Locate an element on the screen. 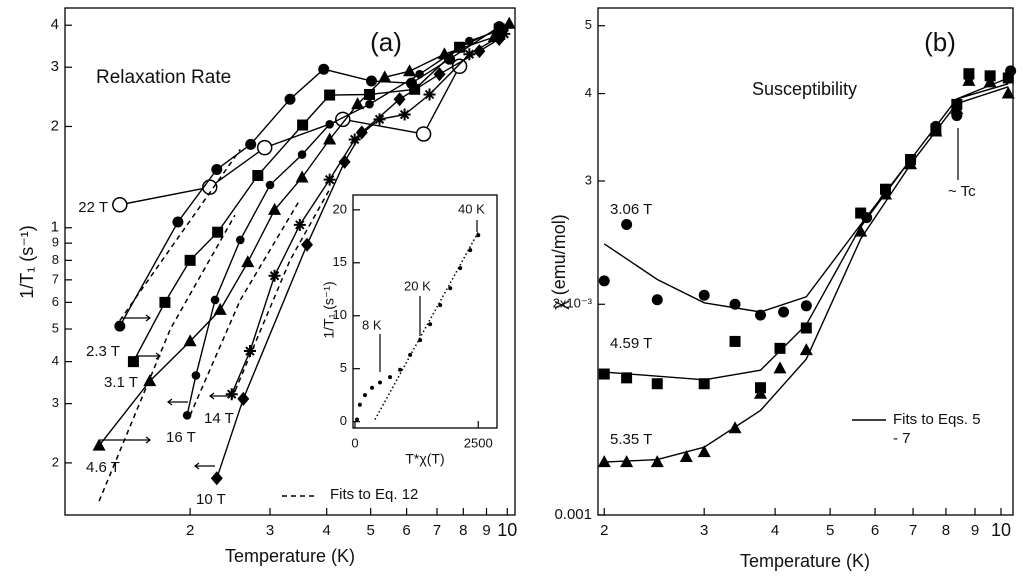 Image resolution: width=1024 pixels, height=587 pixels. legend-label: Fits to Eqs. 5 - 7 is located at coordinates (937, 429).